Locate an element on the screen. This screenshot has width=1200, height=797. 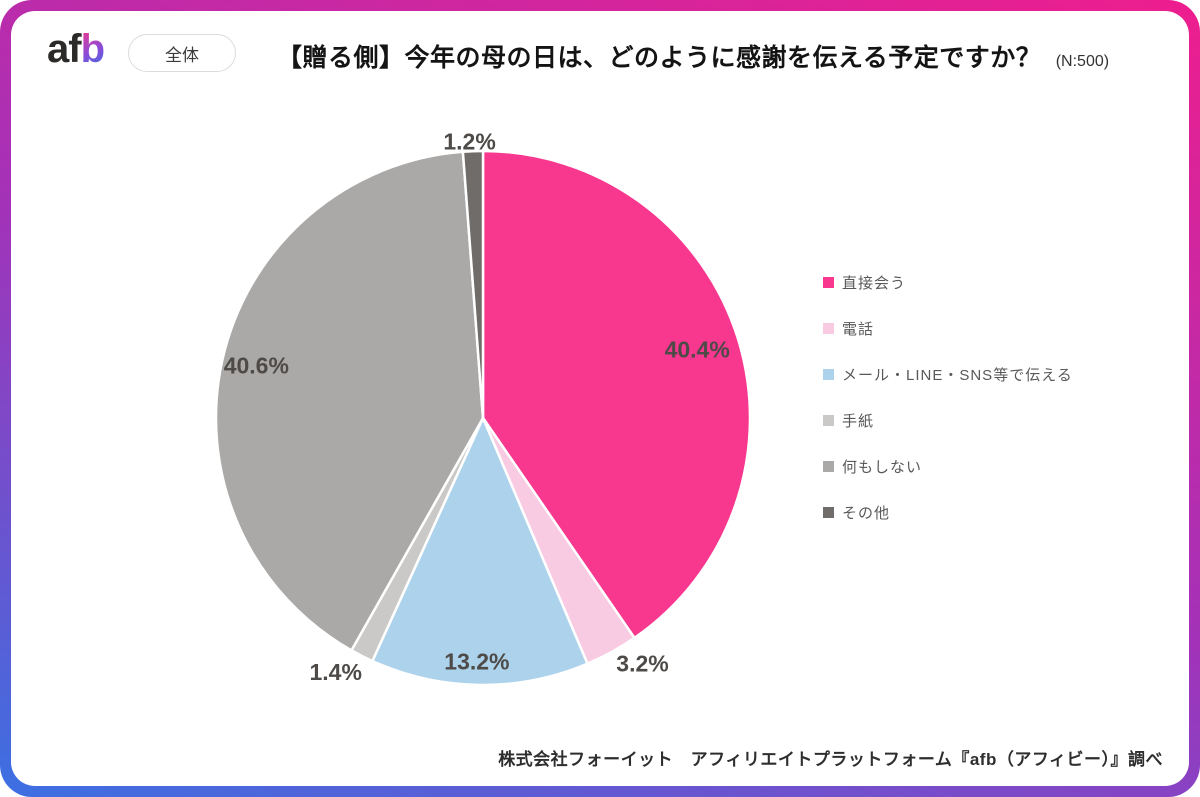
slice-value-label-5: 1.2% is located at coordinates (469, 141).